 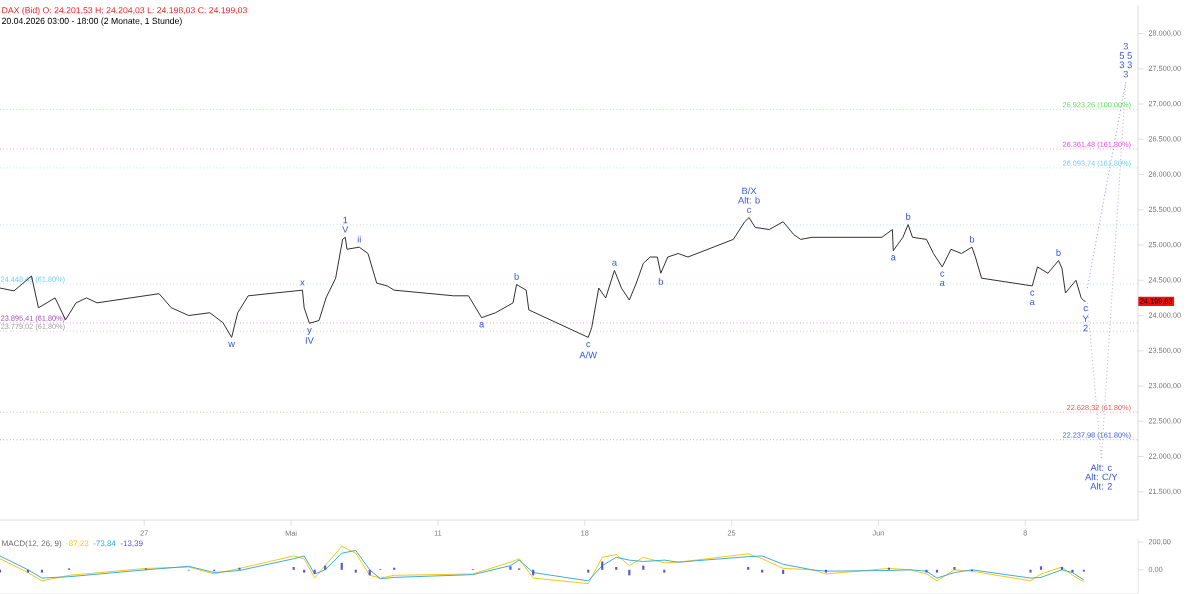 What do you see at coordinates (359, 239) in the screenshot?
I see `annotation: ii` at bounding box center [359, 239].